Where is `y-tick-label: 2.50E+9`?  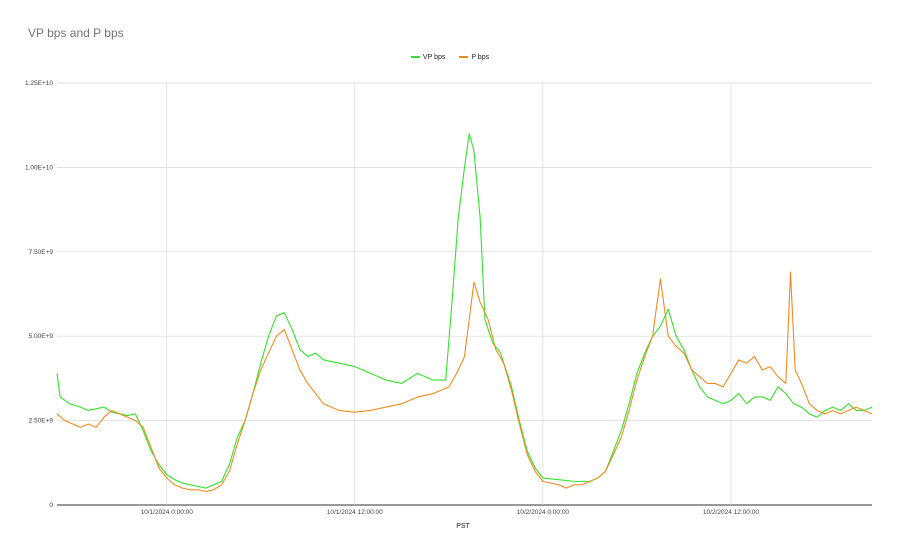
y-tick-label: 2.50E+9 is located at coordinates (41, 421).